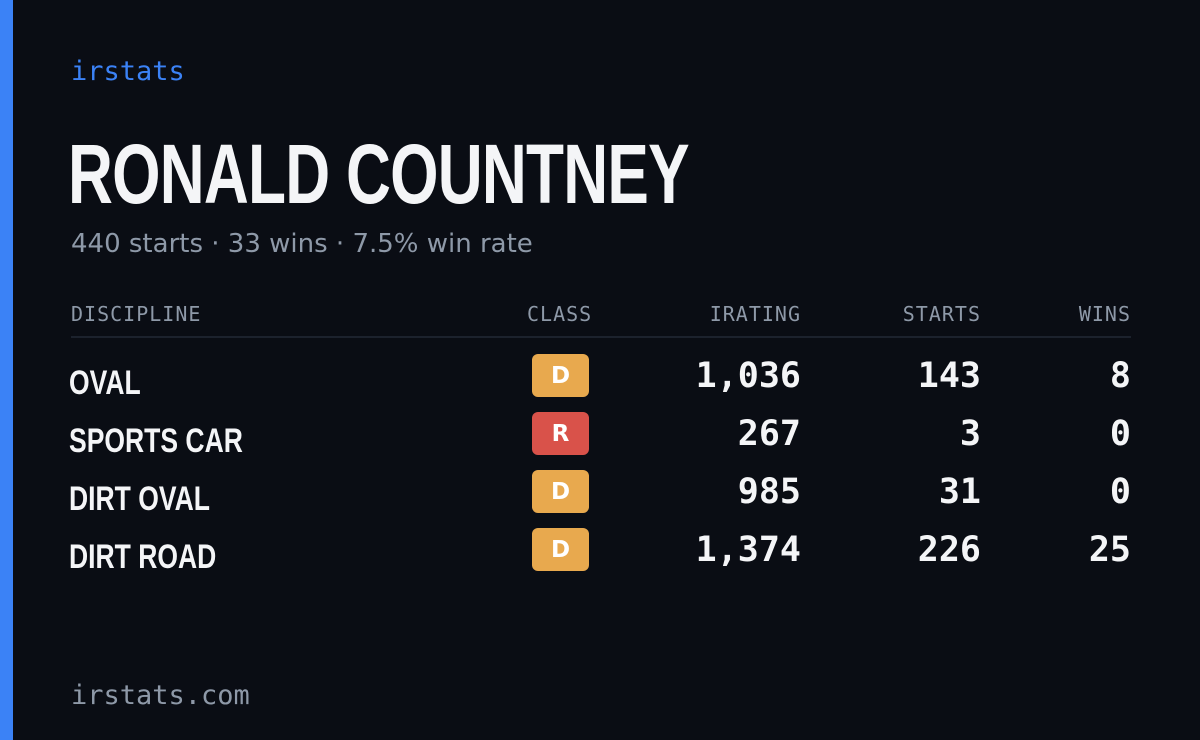  What do you see at coordinates (949, 376) in the screenshot?
I see `starts-value: 143` at bounding box center [949, 376].